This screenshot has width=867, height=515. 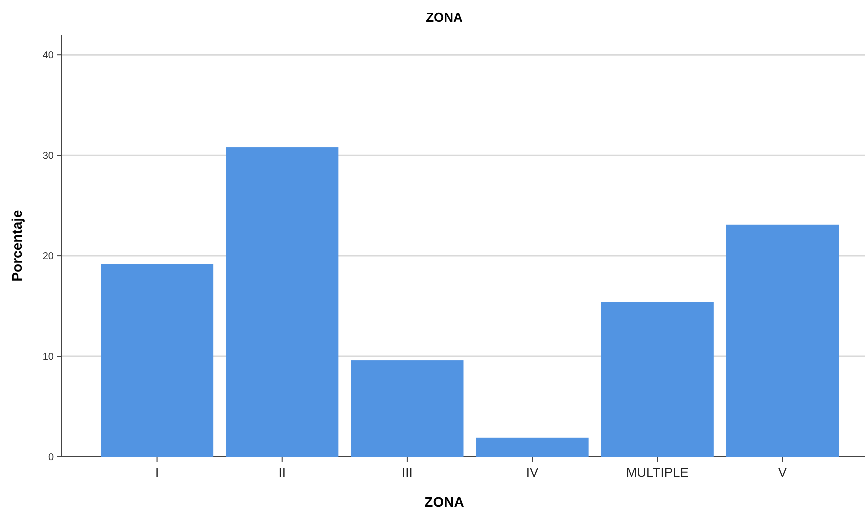 I want to click on x-tick-label: II, so click(x=282, y=472).